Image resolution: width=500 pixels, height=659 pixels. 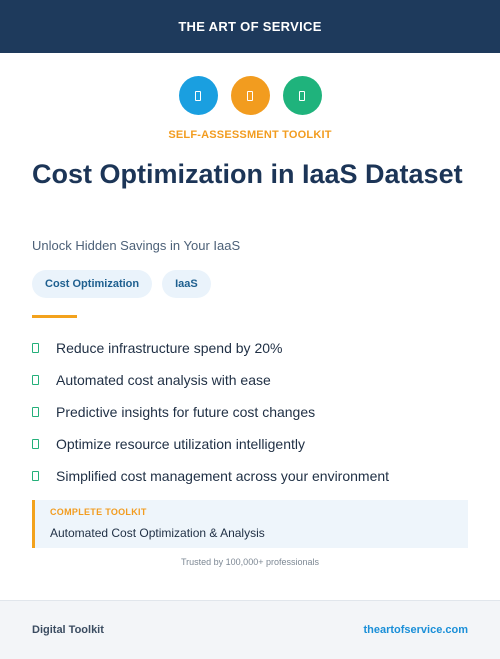 What do you see at coordinates (136, 245) in the screenshot?
I see `subtitle: Unlock Hidden Savings in Your IaaS` at bounding box center [136, 245].